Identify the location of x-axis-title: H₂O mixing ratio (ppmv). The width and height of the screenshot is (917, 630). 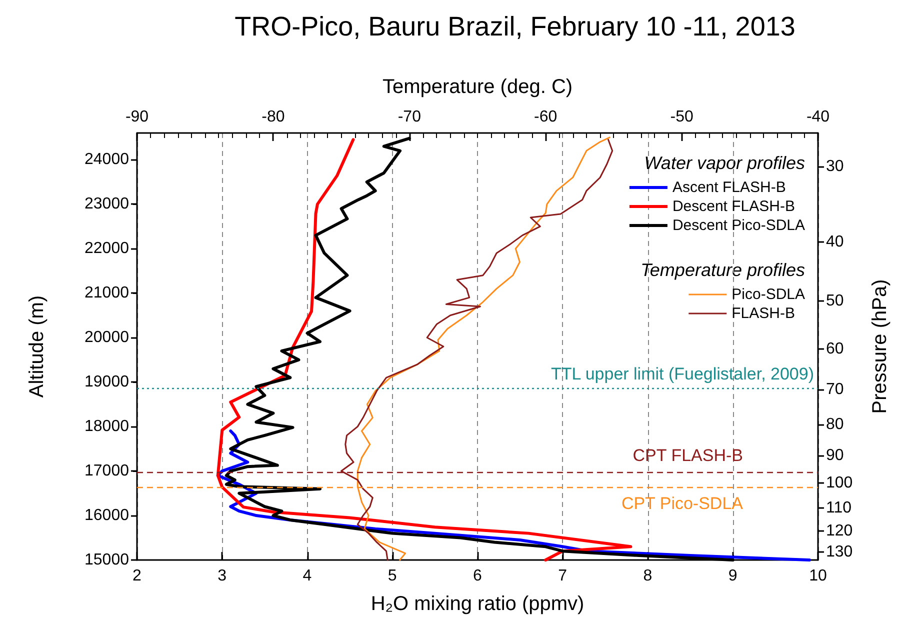
(477, 604).